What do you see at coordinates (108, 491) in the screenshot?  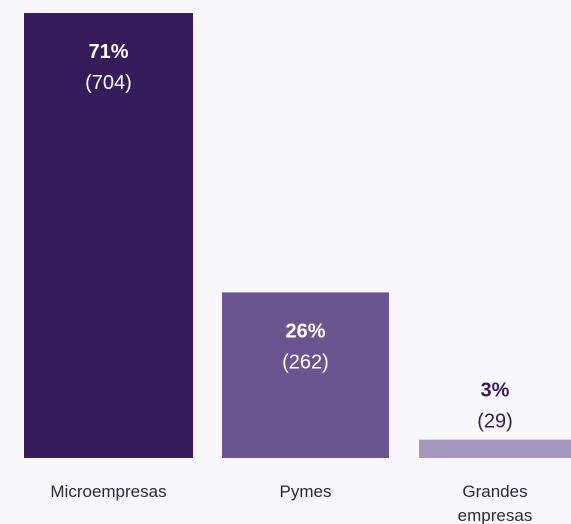 I see `category-label-0: Microempresas` at bounding box center [108, 491].